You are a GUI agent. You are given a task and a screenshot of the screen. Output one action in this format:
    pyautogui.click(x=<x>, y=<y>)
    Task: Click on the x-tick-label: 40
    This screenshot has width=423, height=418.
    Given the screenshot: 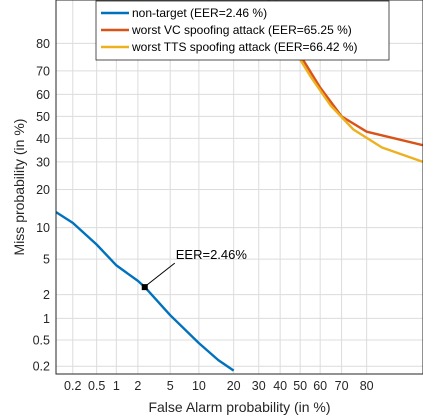 What is the action you would take?
    pyautogui.click(x=280, y=386)
    